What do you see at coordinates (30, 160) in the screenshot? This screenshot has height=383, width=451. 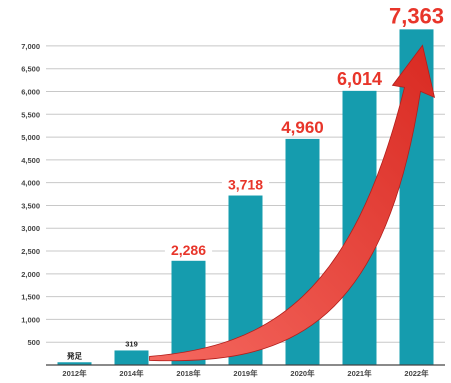 I see `y-tick-label: 4,500` at bounding box center [30, 160].